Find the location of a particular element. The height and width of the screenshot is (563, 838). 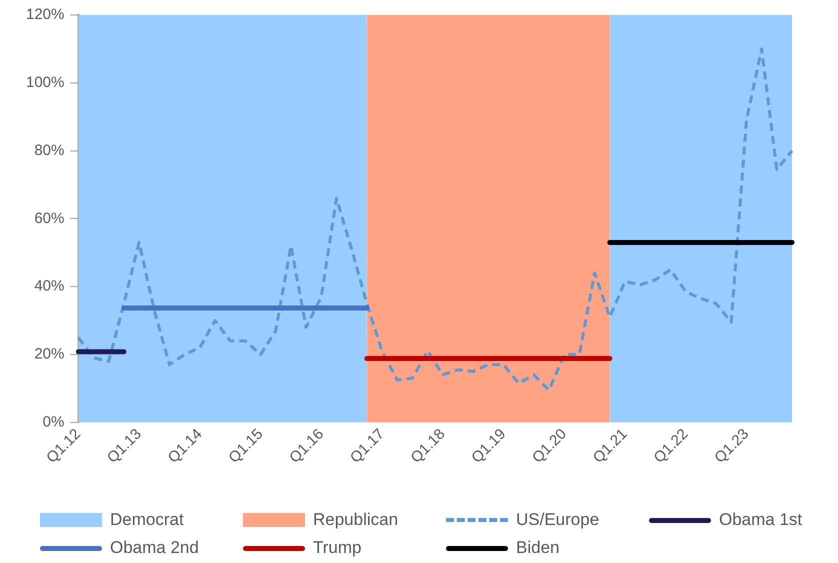

legend-label: Democrat is located at coordinates (147, 520).